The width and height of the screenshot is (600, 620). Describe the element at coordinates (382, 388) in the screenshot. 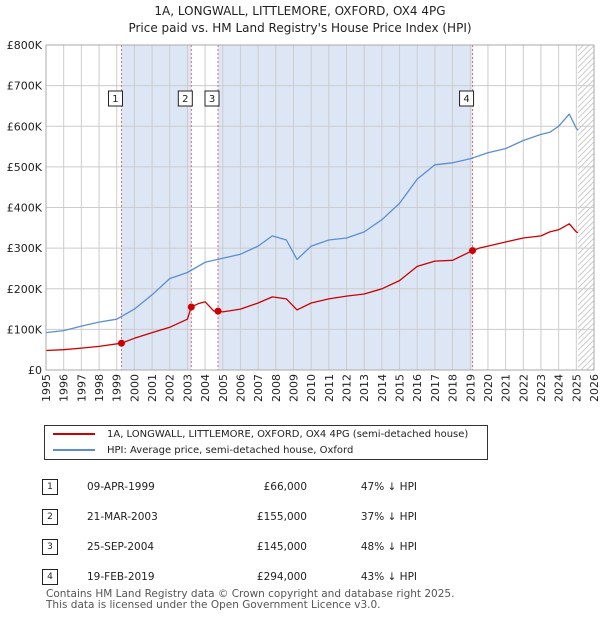

I see `x-tick-label: 2014` at that location.